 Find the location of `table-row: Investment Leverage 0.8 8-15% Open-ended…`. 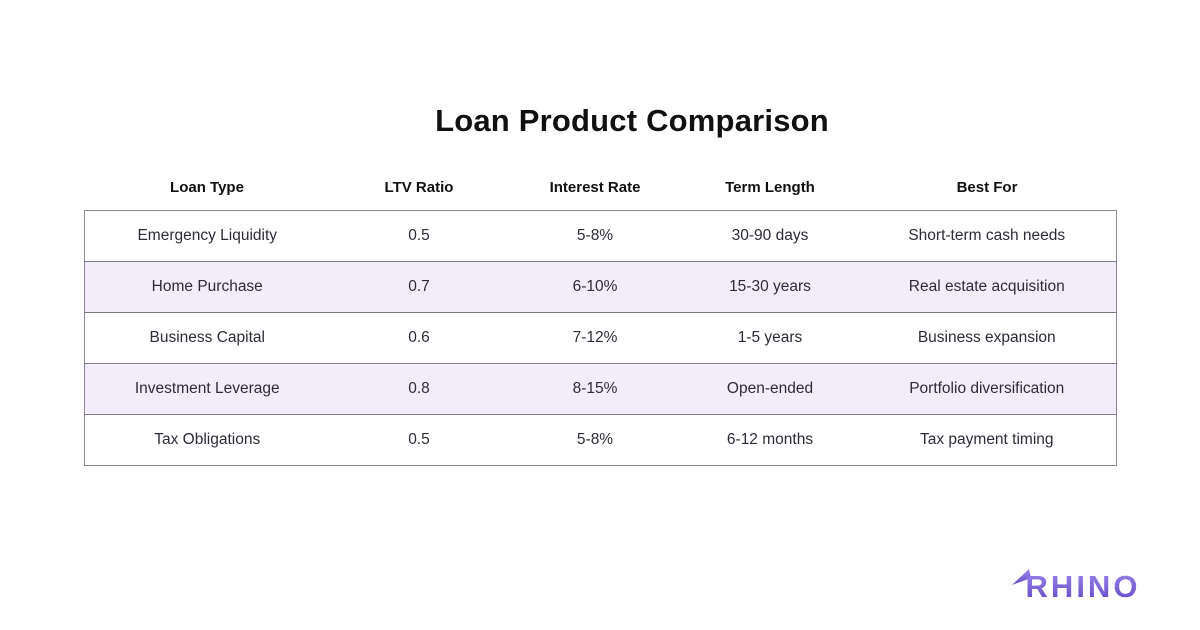

table-row: Investment Leverage 0.8 8-15% Open-ended… is located at coordinates (600, 389).